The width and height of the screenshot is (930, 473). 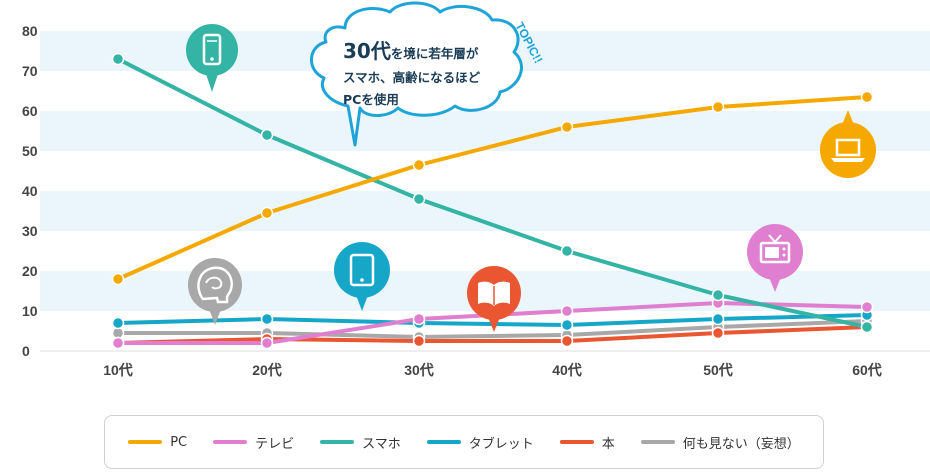 I want to click on tv-icon, so click(x=775, y=258).